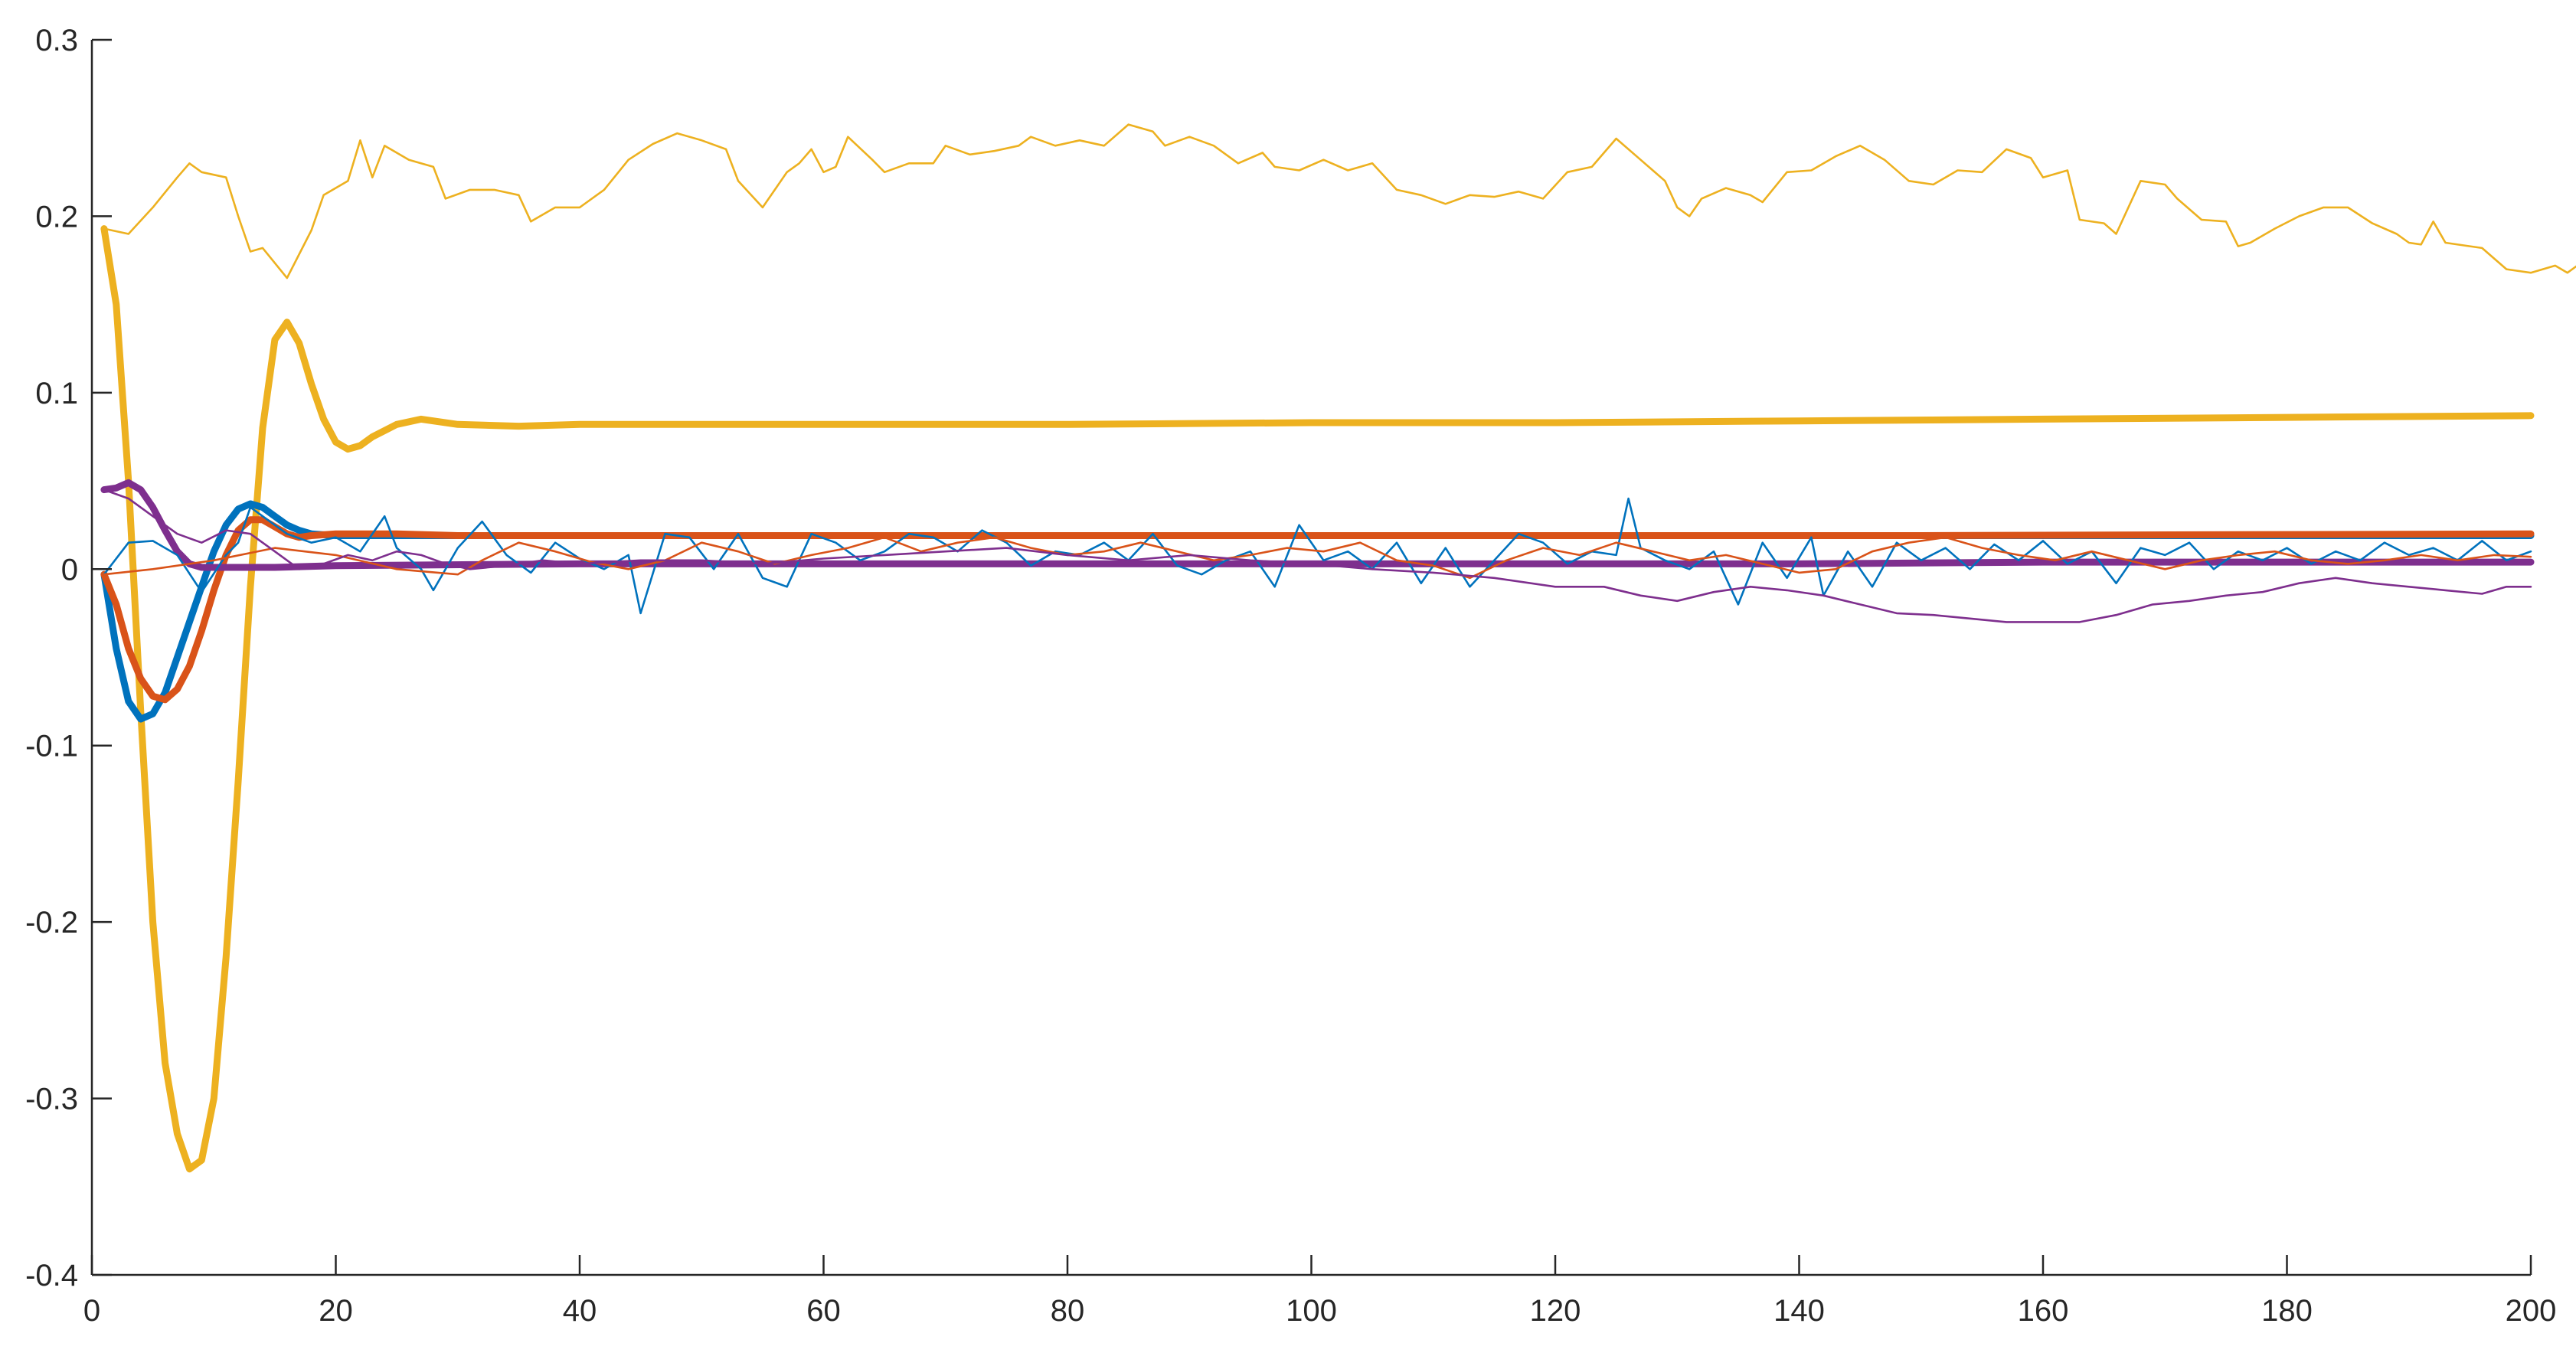 This screenshot has width=2576, height=1366. What do you see at coordinates (1799, 1311) in the screenshot?
I see `x-tick-label: 140` at bounding box center [1799, 1311].